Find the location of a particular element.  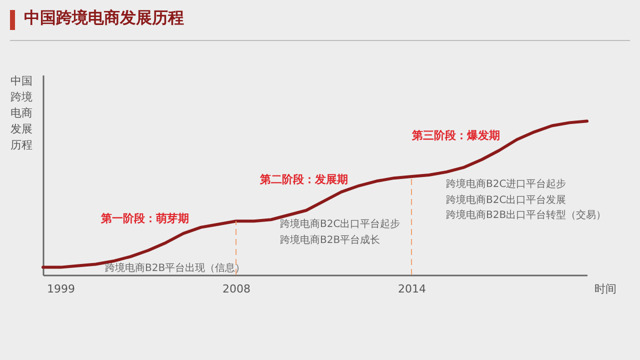

x-axis-title: 时间 is located at coordinates (605, 289).